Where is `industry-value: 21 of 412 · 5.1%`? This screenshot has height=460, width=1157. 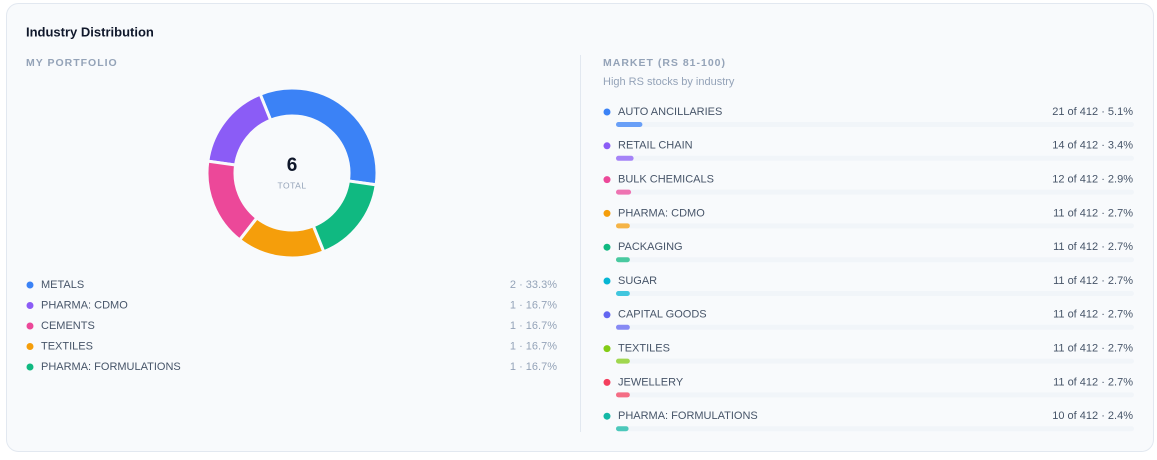
industry-value: 21 of 412 · 5.1% is located at coordinates (1092, 112).